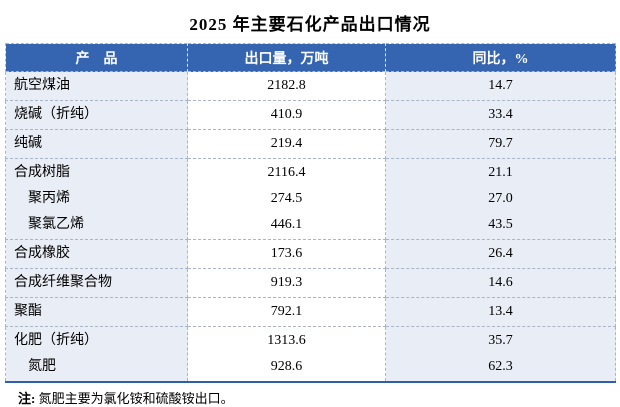 Image resolution: width=620 pixels, height=407 pixels. I want to click on product-value: 聚酯, so click(28, 311).